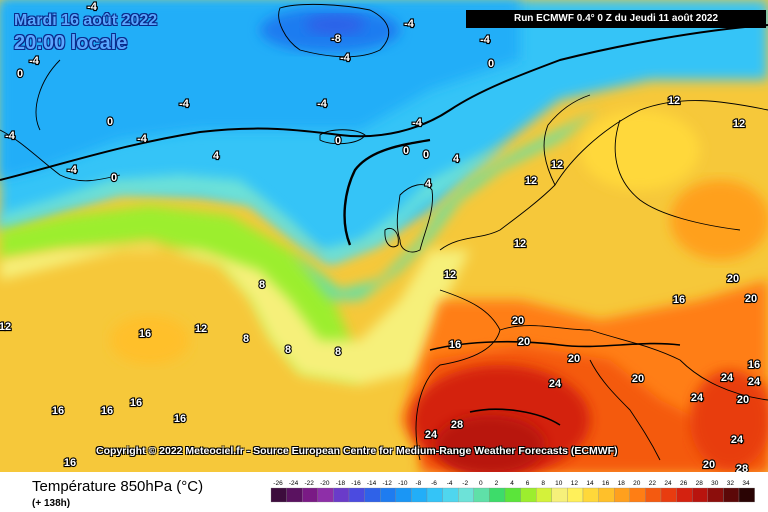 The width and height of the screenshot is (768, 512). I want to click on model-run-badge: Run ECMWF 0.4° 0 Z du Jeudi 11 août 2022, so click(616, 19).